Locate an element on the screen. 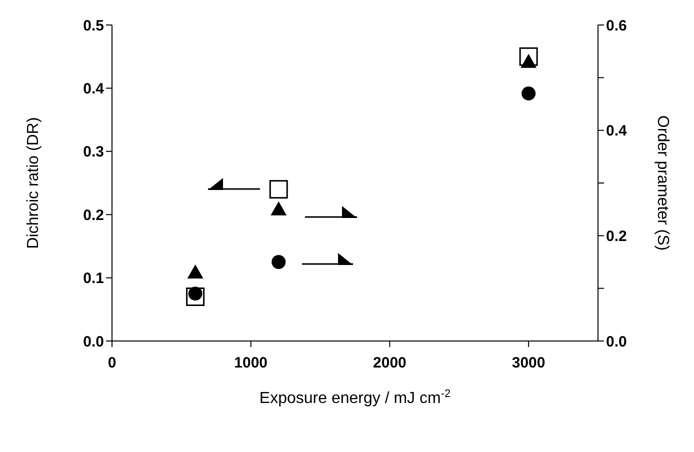  y-axis-title: Dichroic ratio (DR) is located at coordinates (33, 183).